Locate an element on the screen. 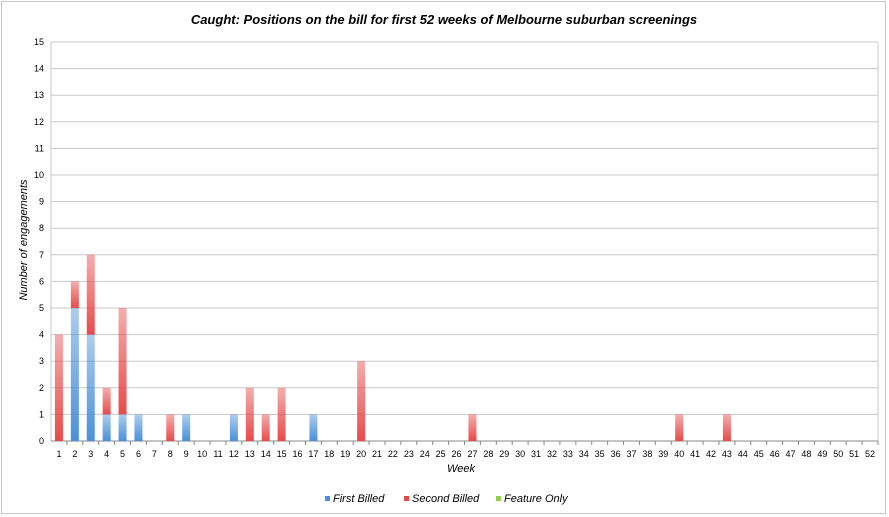 The image size is (889, 517). x-tick-label: 27 is located at coordinates (472, 454).